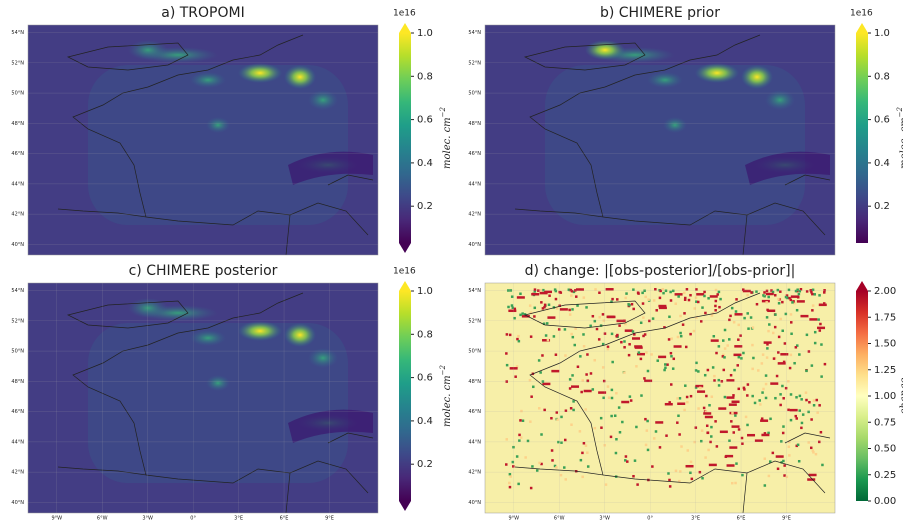  I want to click on lat-label: 46°N, so click(17, 154).